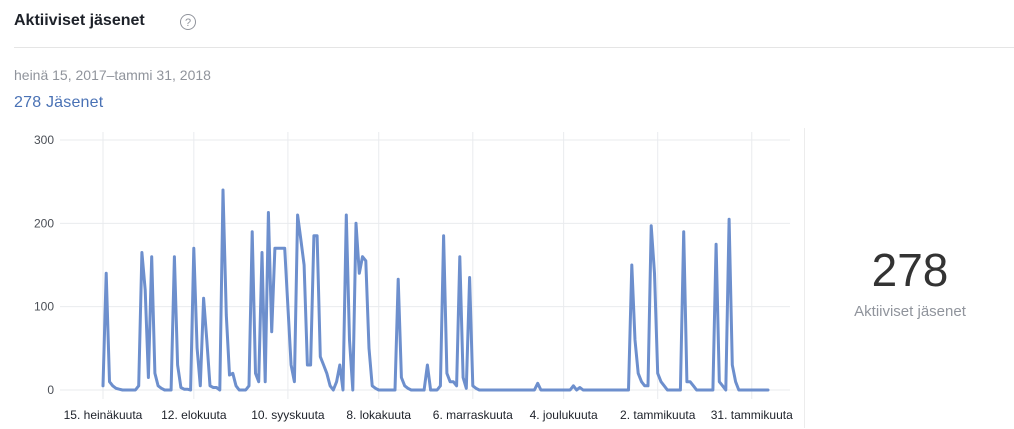  Describe the element at coordinates (103, 415) in the screenshot. I see `x-tick-label: 15. heinäkuuta` at that location.